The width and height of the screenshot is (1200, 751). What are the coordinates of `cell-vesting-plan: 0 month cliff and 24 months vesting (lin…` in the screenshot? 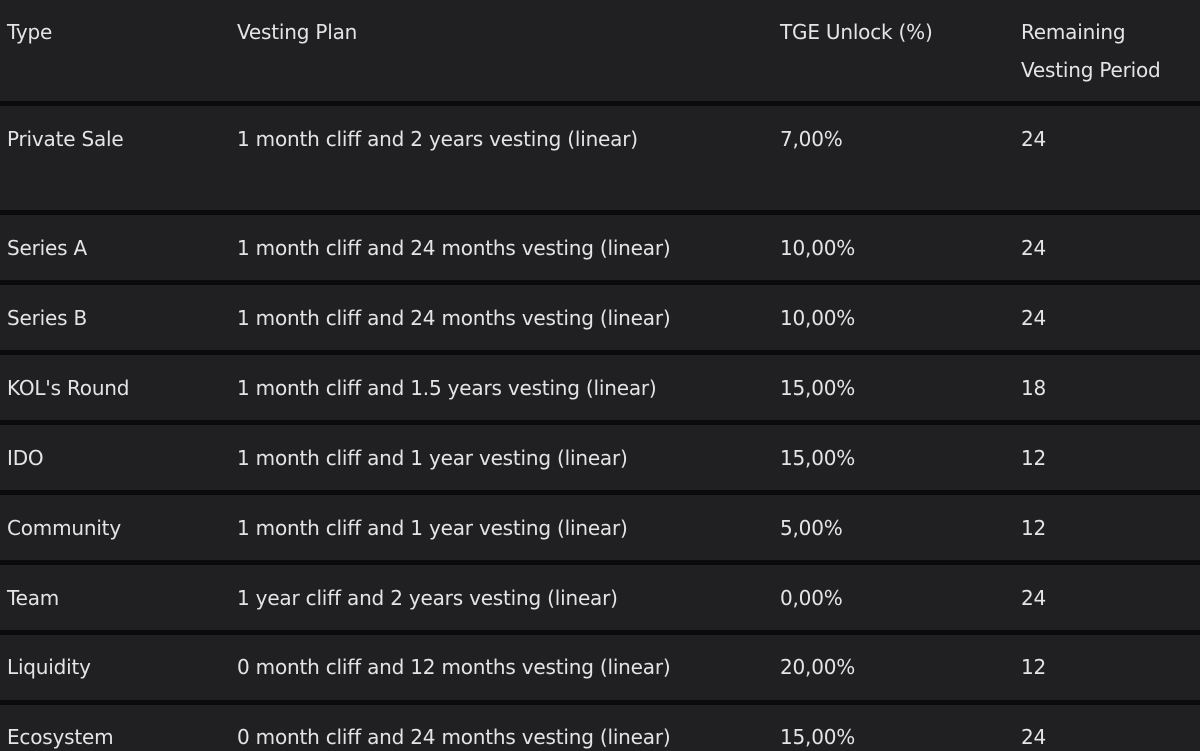 It's located at (454, 737).